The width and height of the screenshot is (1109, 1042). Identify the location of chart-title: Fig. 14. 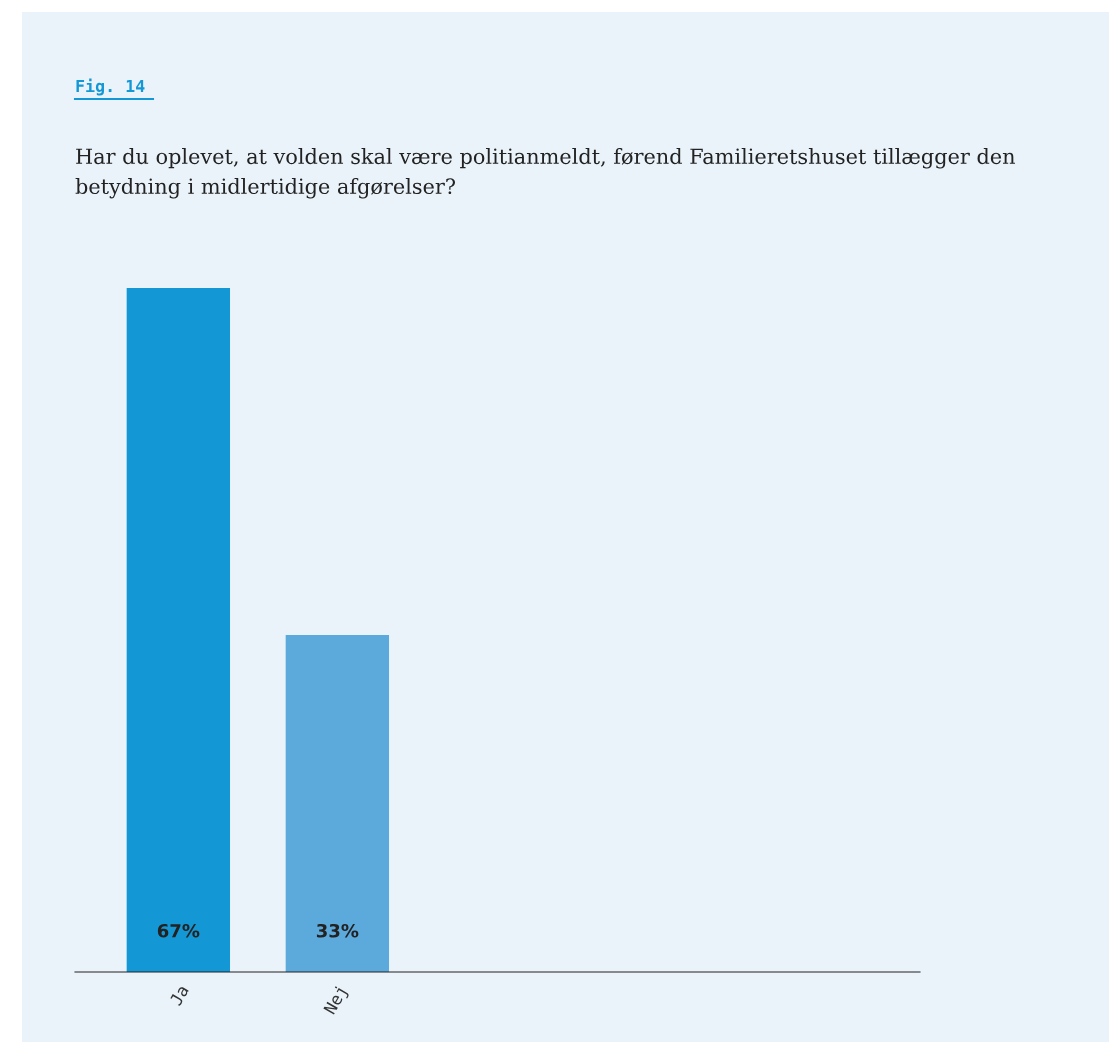
(110, 87).